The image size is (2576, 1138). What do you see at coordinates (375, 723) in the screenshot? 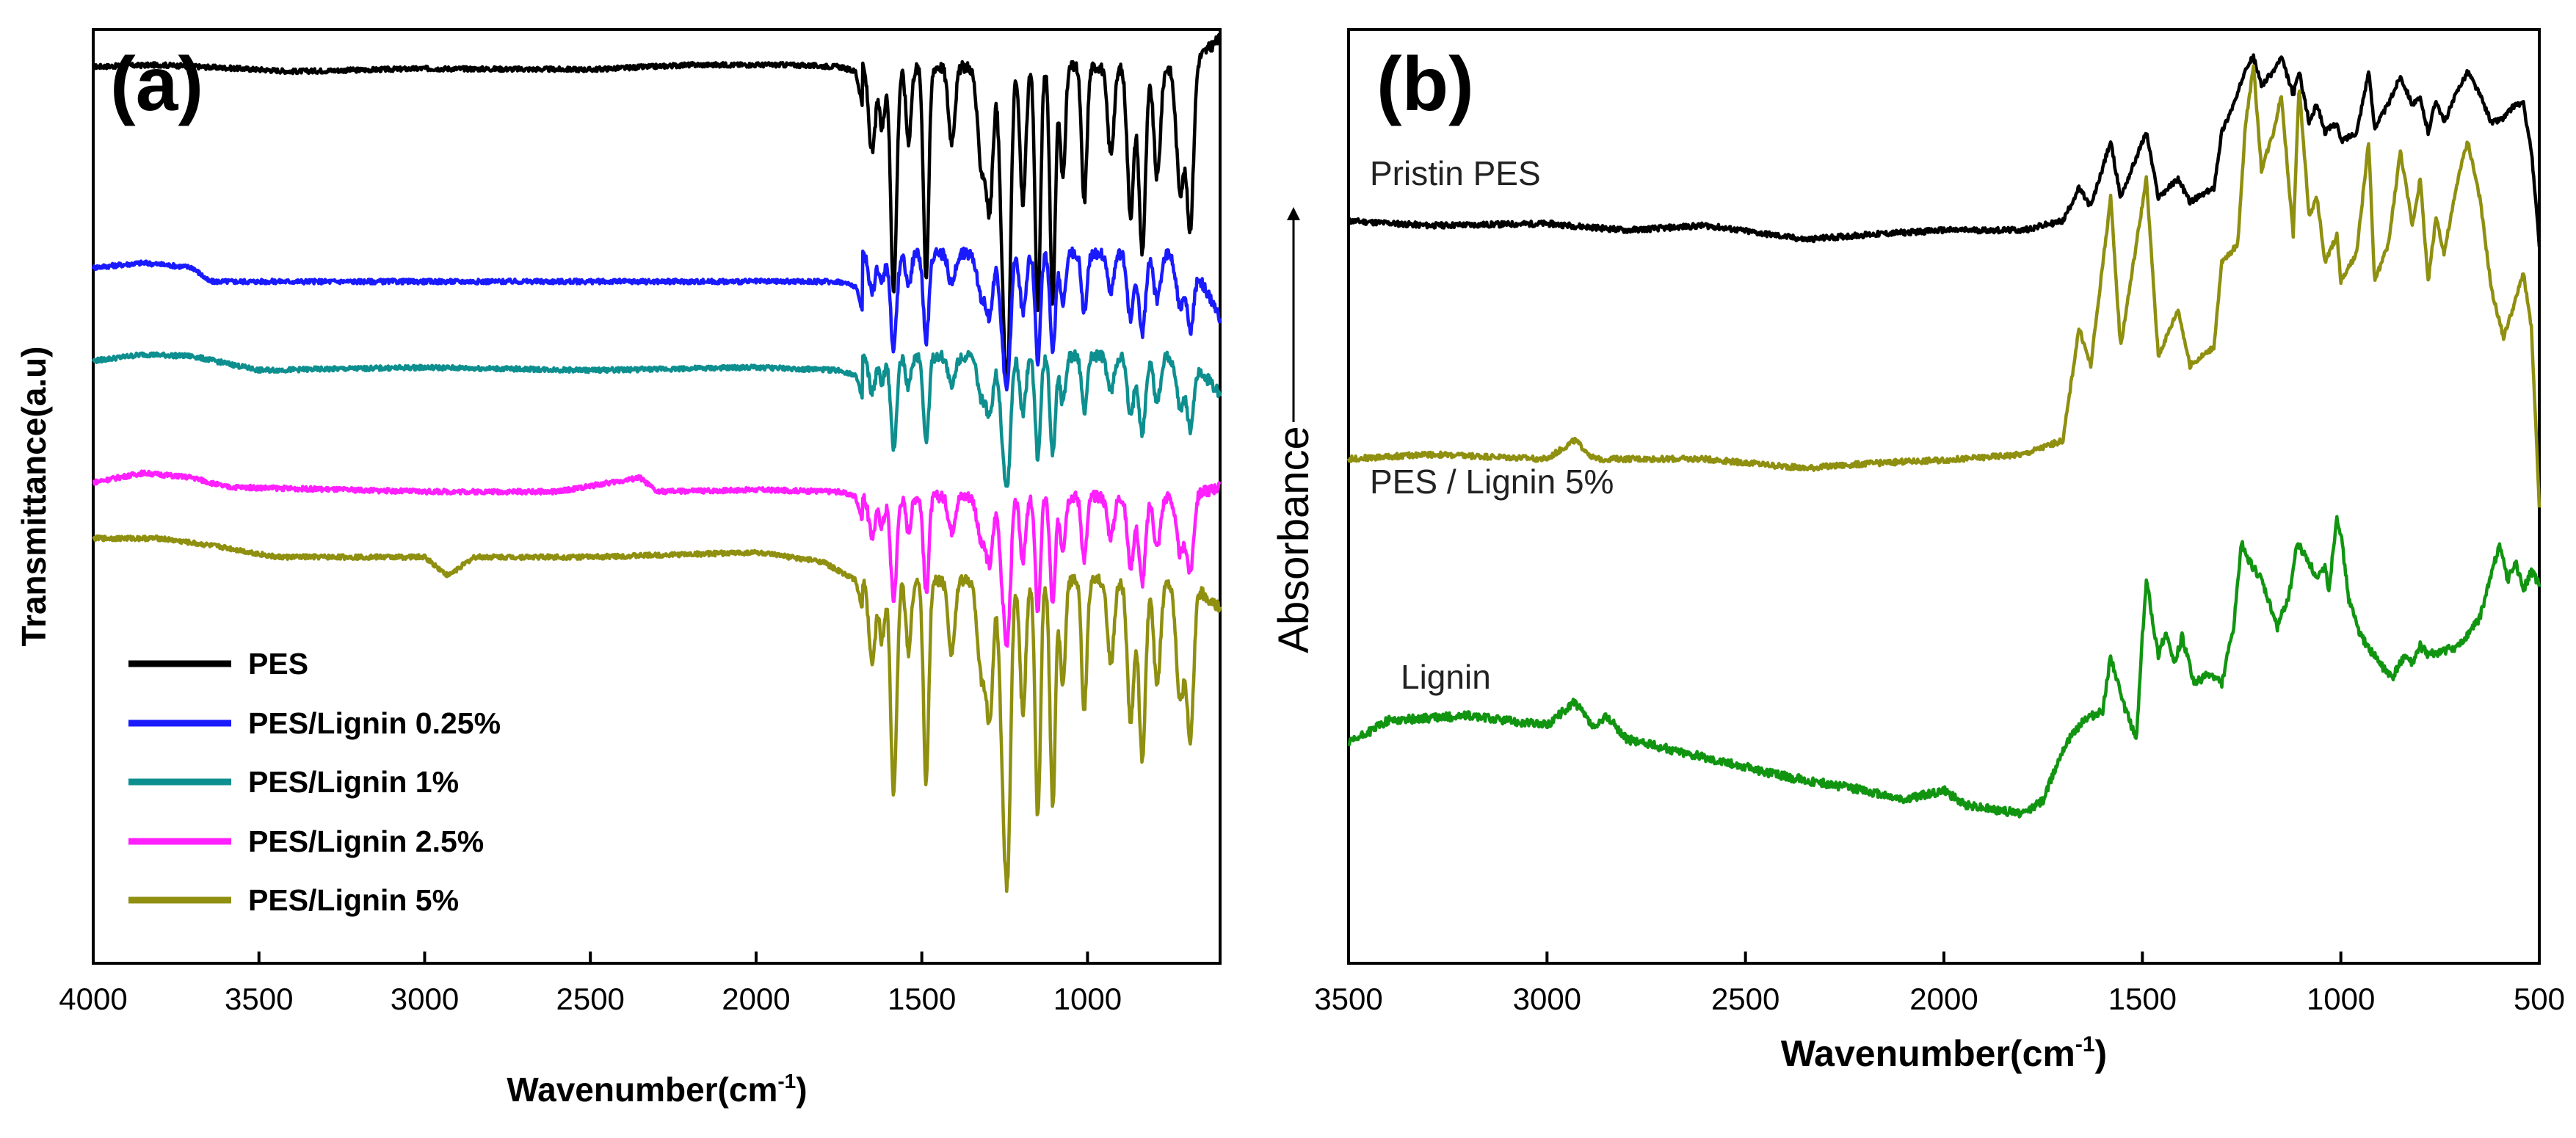
I see `legend-label-lignin-025: PES/Lignin 0.25%` at bounding box center [375, 723].